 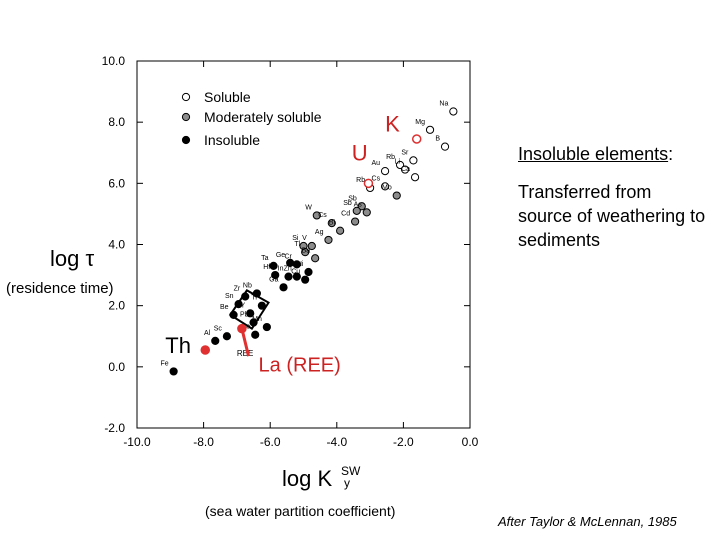 What do you see at coordinates (300, 264) in the screenshot?
I see `data-label: Ni` at bounding box center [300, 264].